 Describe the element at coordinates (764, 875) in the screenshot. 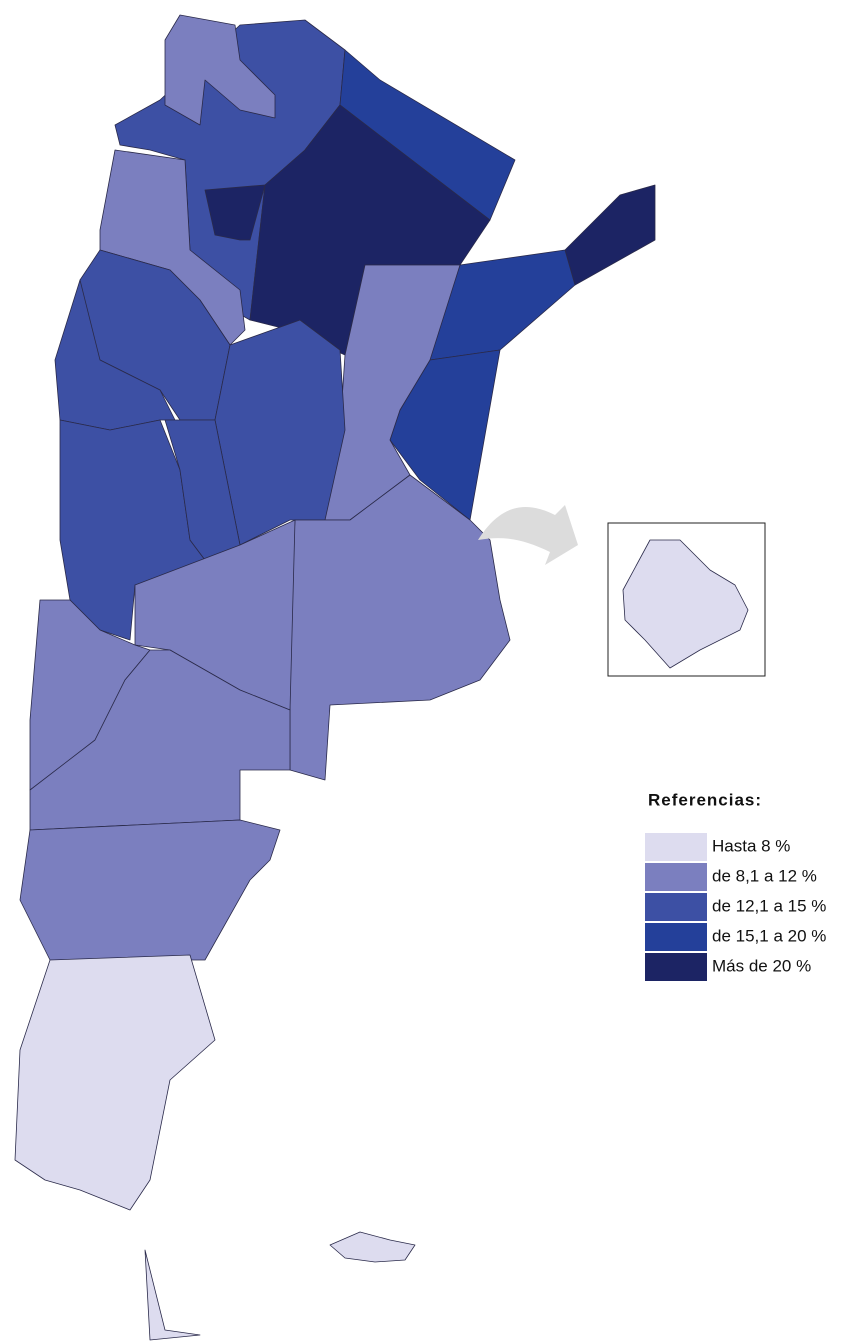

I see `legend-label: de 8,1 a 12 %` at that location.